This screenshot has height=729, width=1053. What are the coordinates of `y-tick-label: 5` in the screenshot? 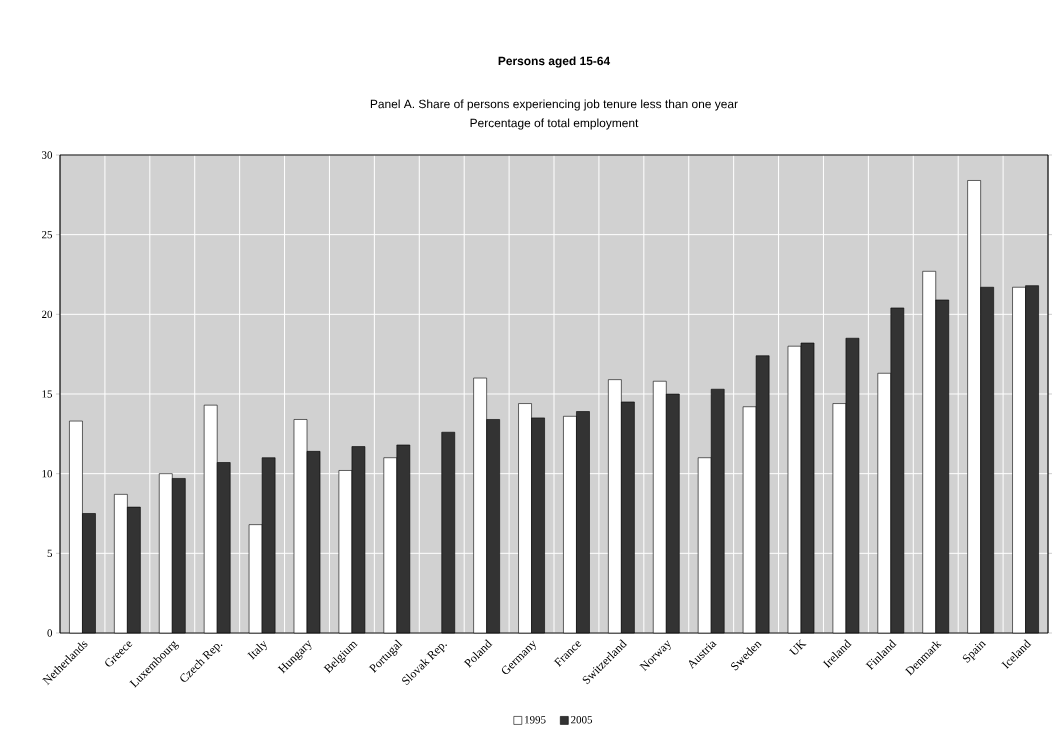 It's located at (50, 553).